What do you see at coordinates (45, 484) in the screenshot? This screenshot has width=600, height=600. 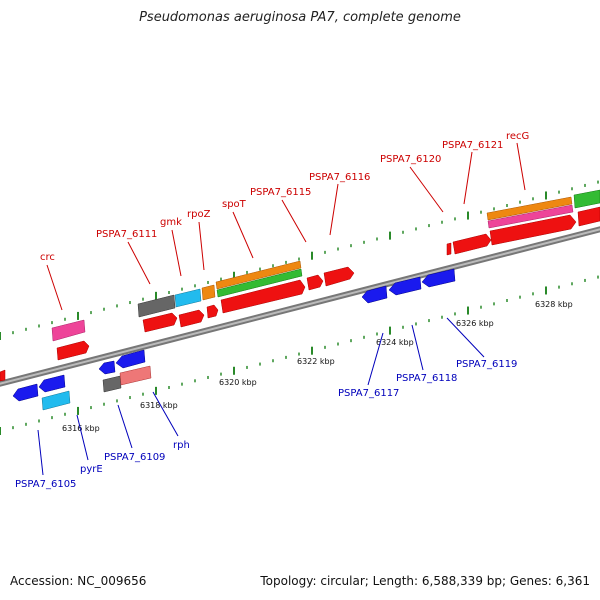 I see `gene-label-pspa7-6105: PSPA7_6105` at bounding box center [45, 484].